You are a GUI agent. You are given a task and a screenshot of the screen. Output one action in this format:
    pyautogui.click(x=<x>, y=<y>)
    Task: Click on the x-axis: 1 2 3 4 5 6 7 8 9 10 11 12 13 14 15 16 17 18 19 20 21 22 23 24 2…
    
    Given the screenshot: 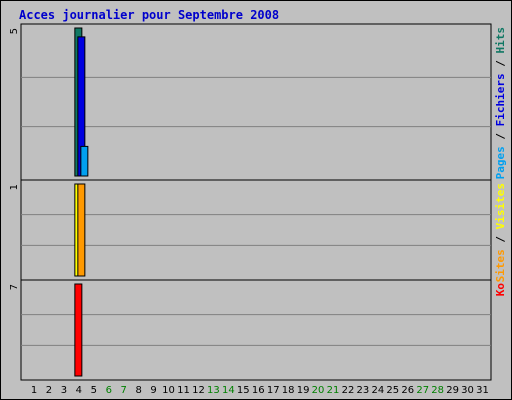 What is the action you would take?
    pyautogui.click(x=260, y=390)
    